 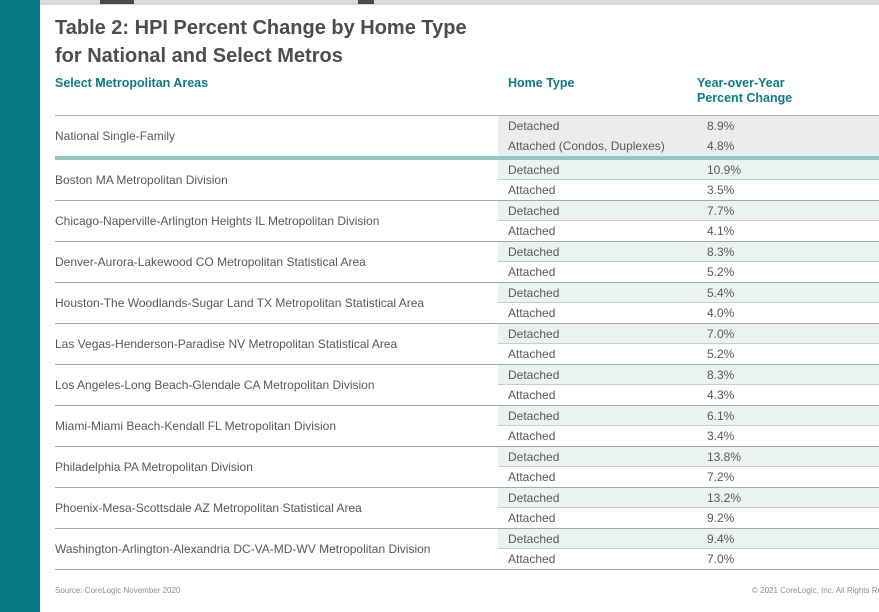 I want to click on metro-rows: Detached 5.4% Attached 4.0%, so click(x=688, y=303).